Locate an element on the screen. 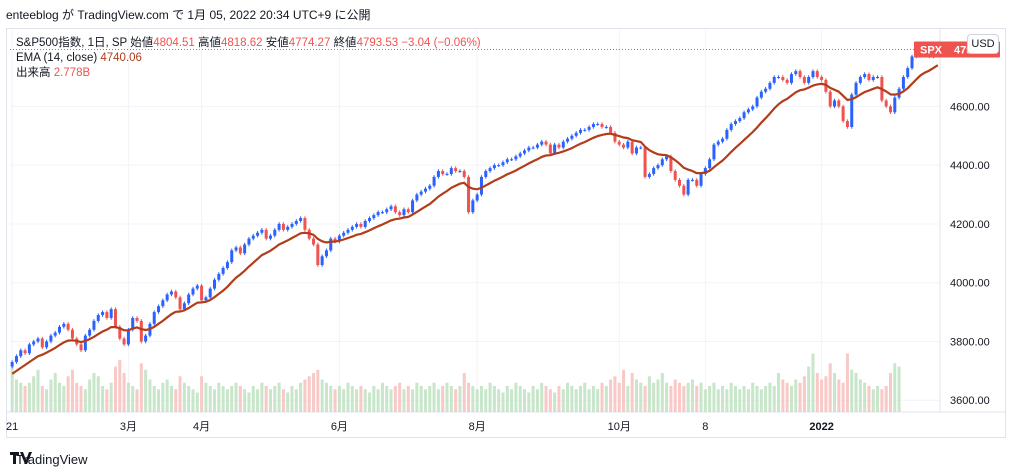  open-value: 4804.51 is located at coordinates (174, 43).